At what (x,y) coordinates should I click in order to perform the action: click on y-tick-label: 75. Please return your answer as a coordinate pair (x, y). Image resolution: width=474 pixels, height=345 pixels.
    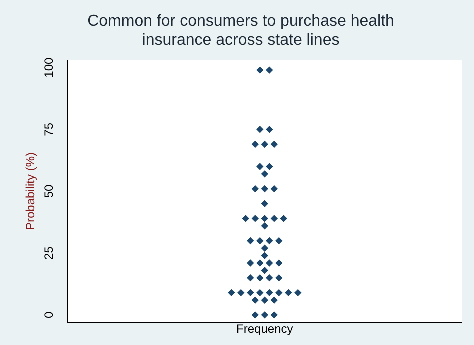
    Looking at the image, I should click on (49, 129).